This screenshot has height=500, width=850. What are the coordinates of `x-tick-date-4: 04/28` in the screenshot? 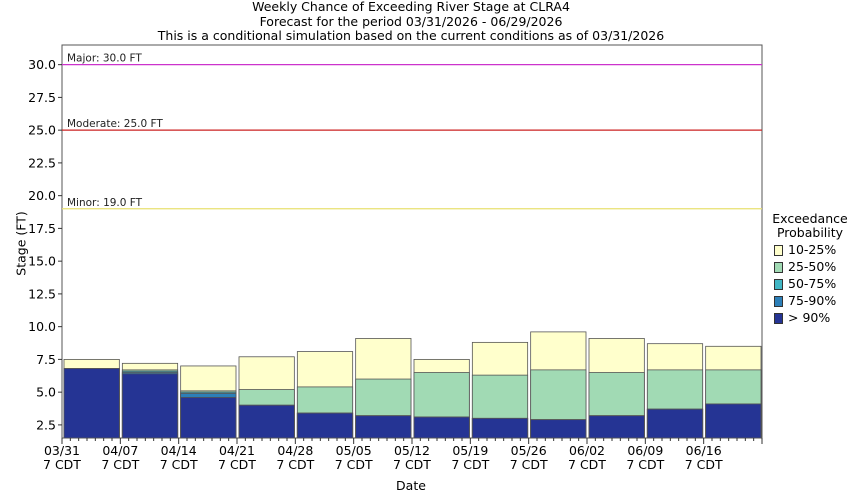 It's located at (295, 450).